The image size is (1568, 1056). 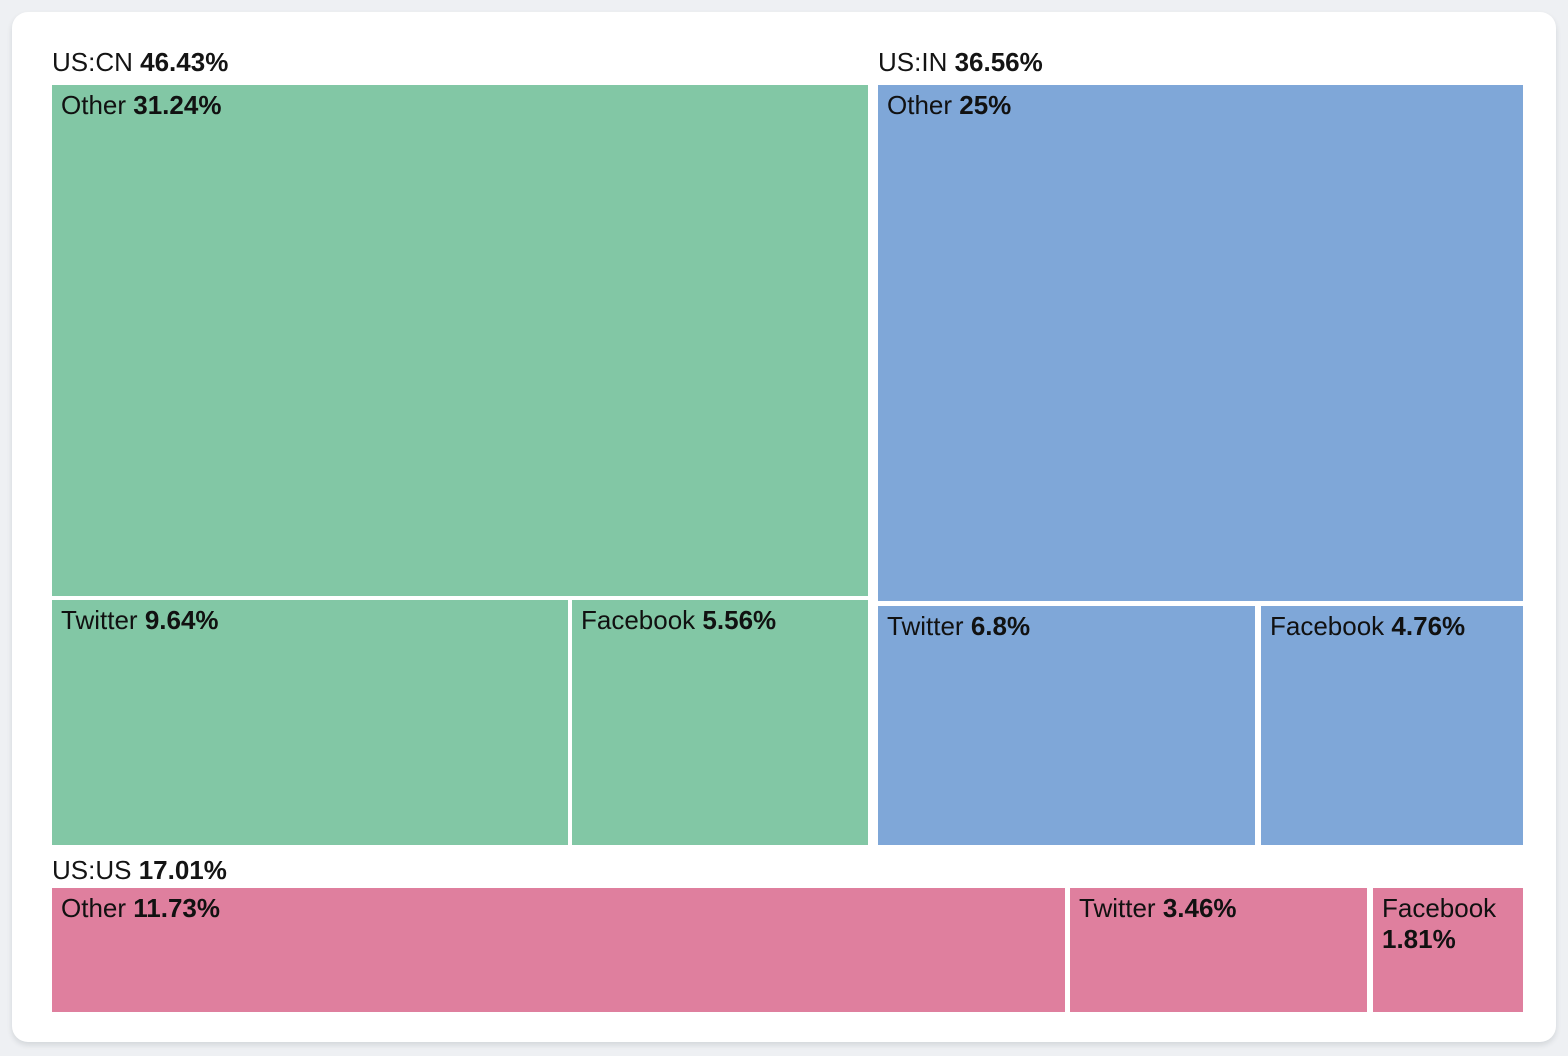 What do you see at coordinates (310, 620) in the screenshot?
I see `cell-label: Twitter 9.64%` at bounding box center [310, 620].